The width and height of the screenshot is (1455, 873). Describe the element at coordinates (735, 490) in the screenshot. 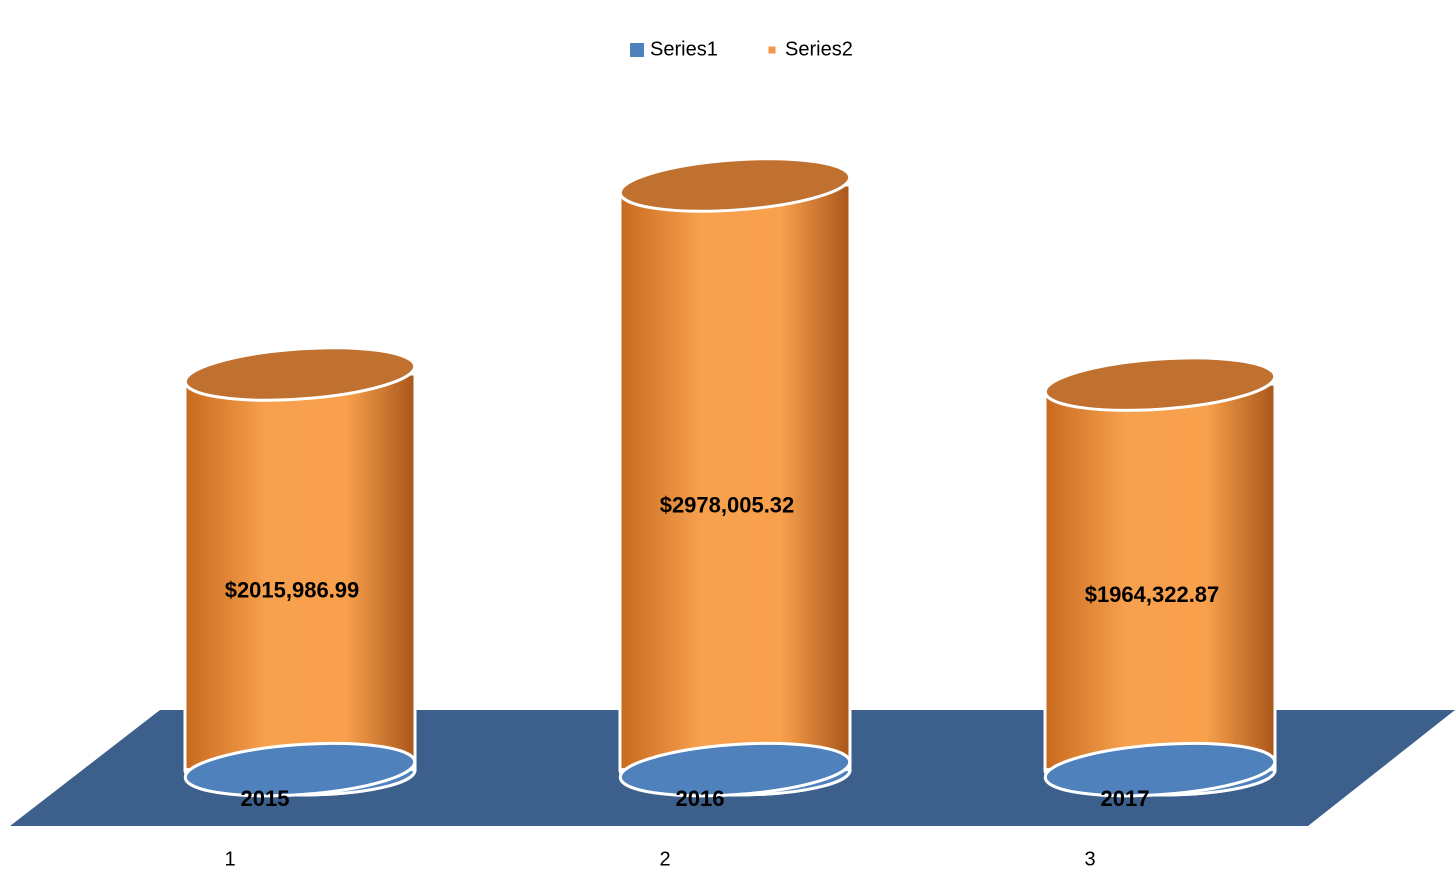

I see `cylinder-body` at that location.